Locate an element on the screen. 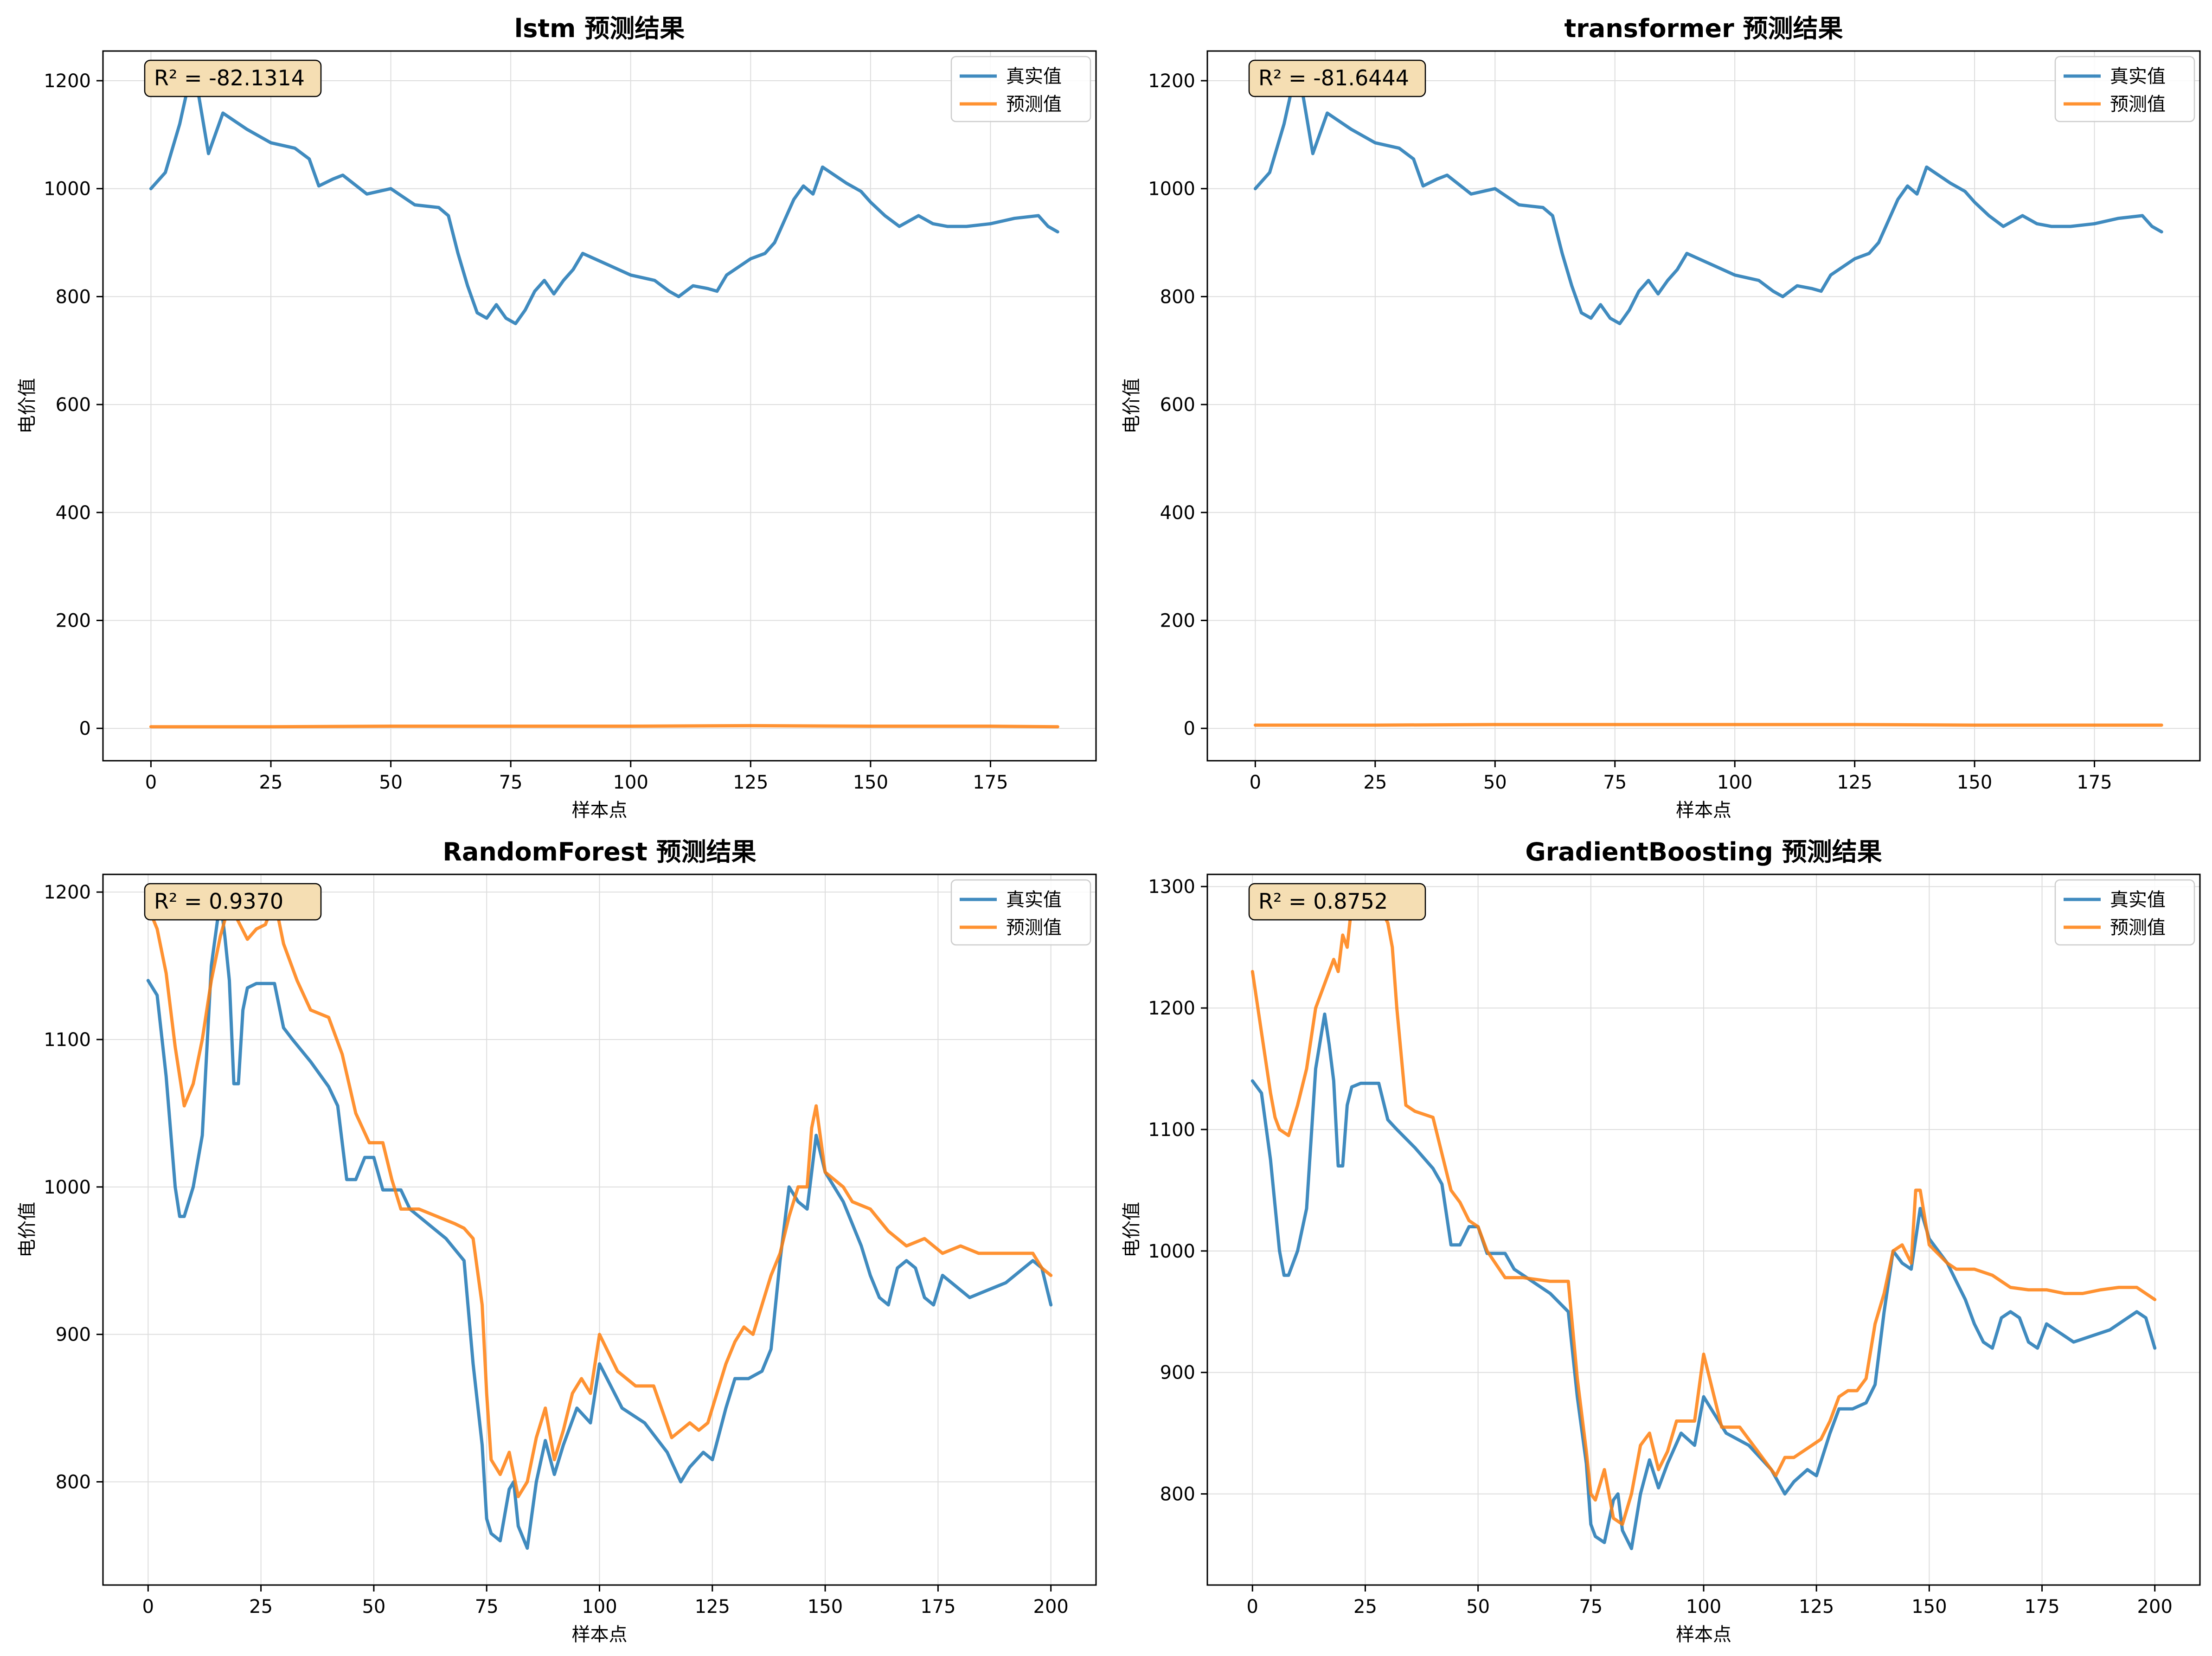  chart-title: lstm 预测结果 is located at coordinates (599, 29).